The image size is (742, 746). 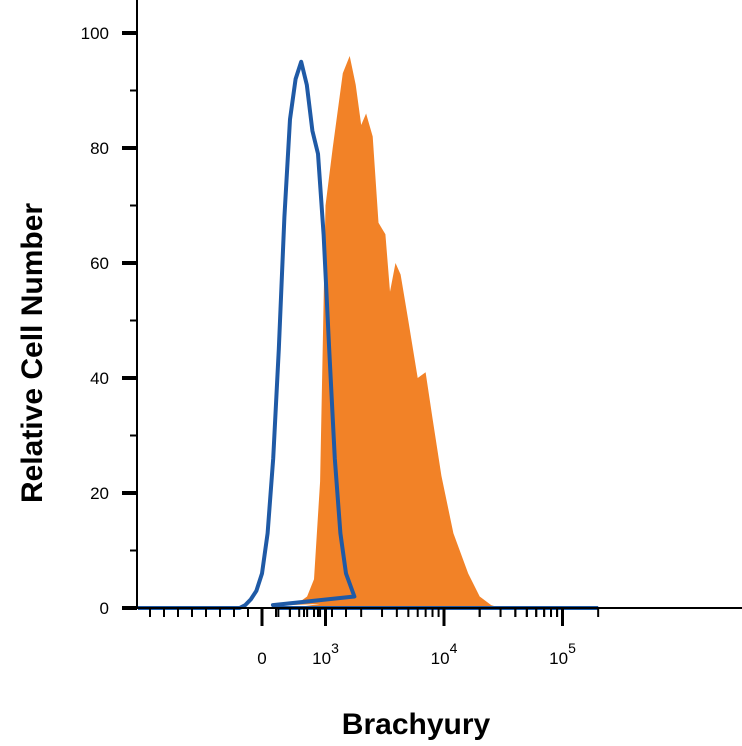 I want to click on x-tick-label: 10⁴, so click(x=444, y=654).